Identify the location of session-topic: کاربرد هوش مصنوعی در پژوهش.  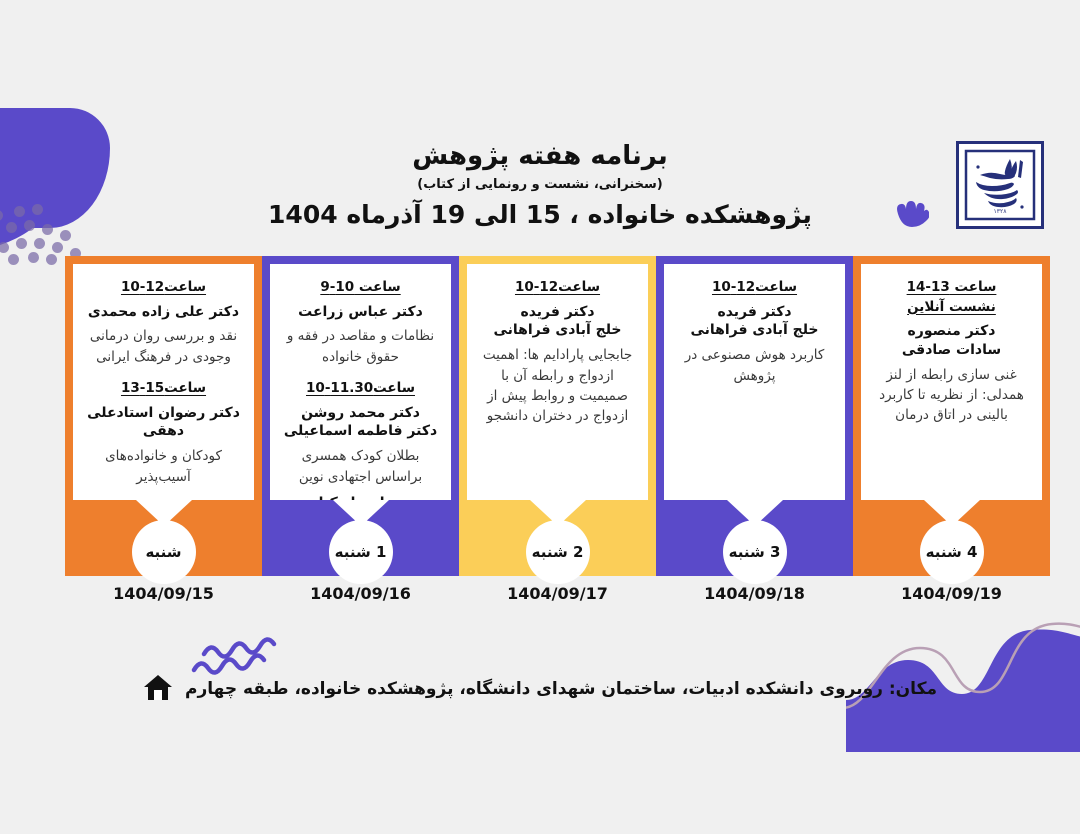
(754, 365).